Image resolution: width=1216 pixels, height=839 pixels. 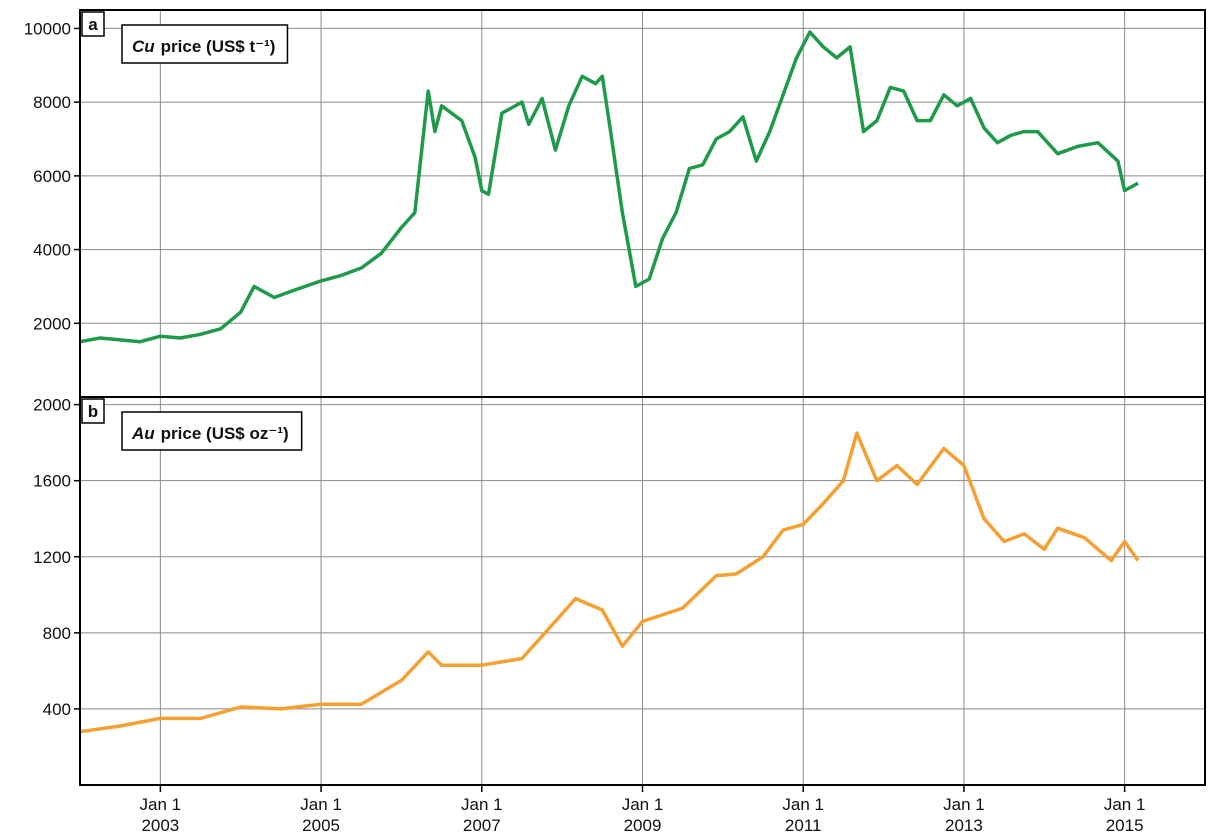 What do you see at coordinates (143, 433) in the screenshot?
I see `chart-title-element: Au` at bounding box center [143, 433].